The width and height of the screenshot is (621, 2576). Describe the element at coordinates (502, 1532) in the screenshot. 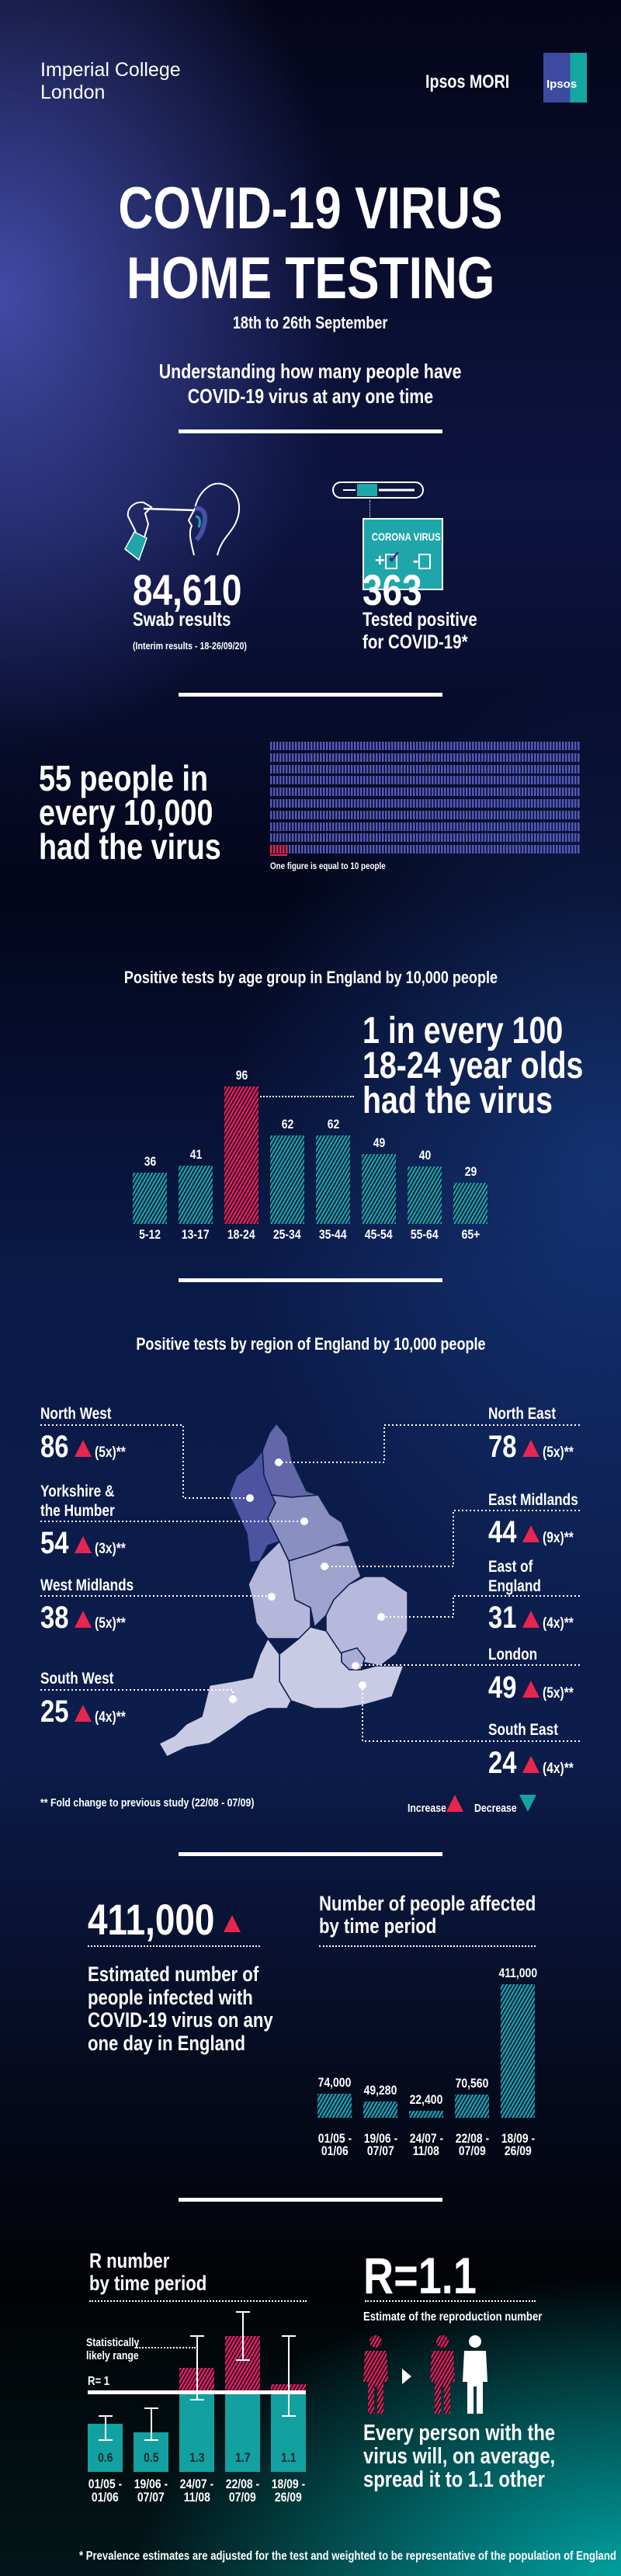

I see `regions-items-5-value: 44` at that location.